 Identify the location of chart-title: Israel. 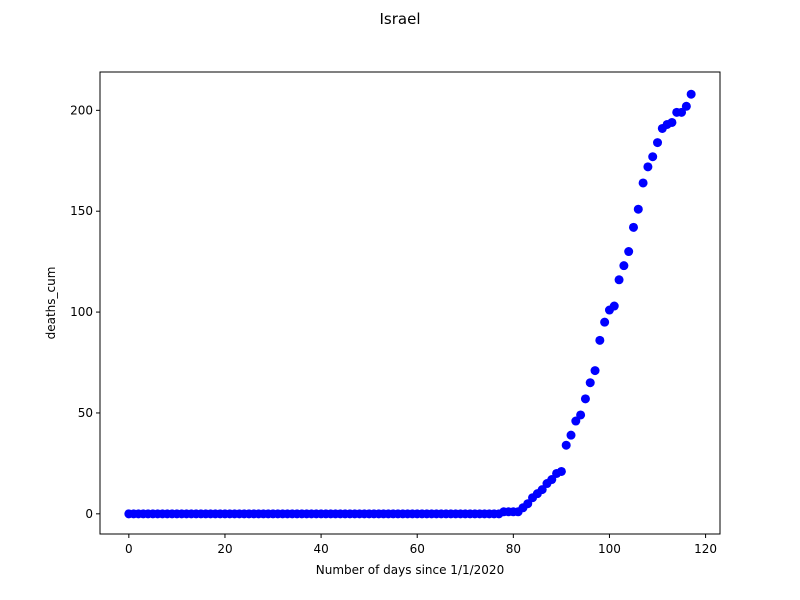
(400, 19).